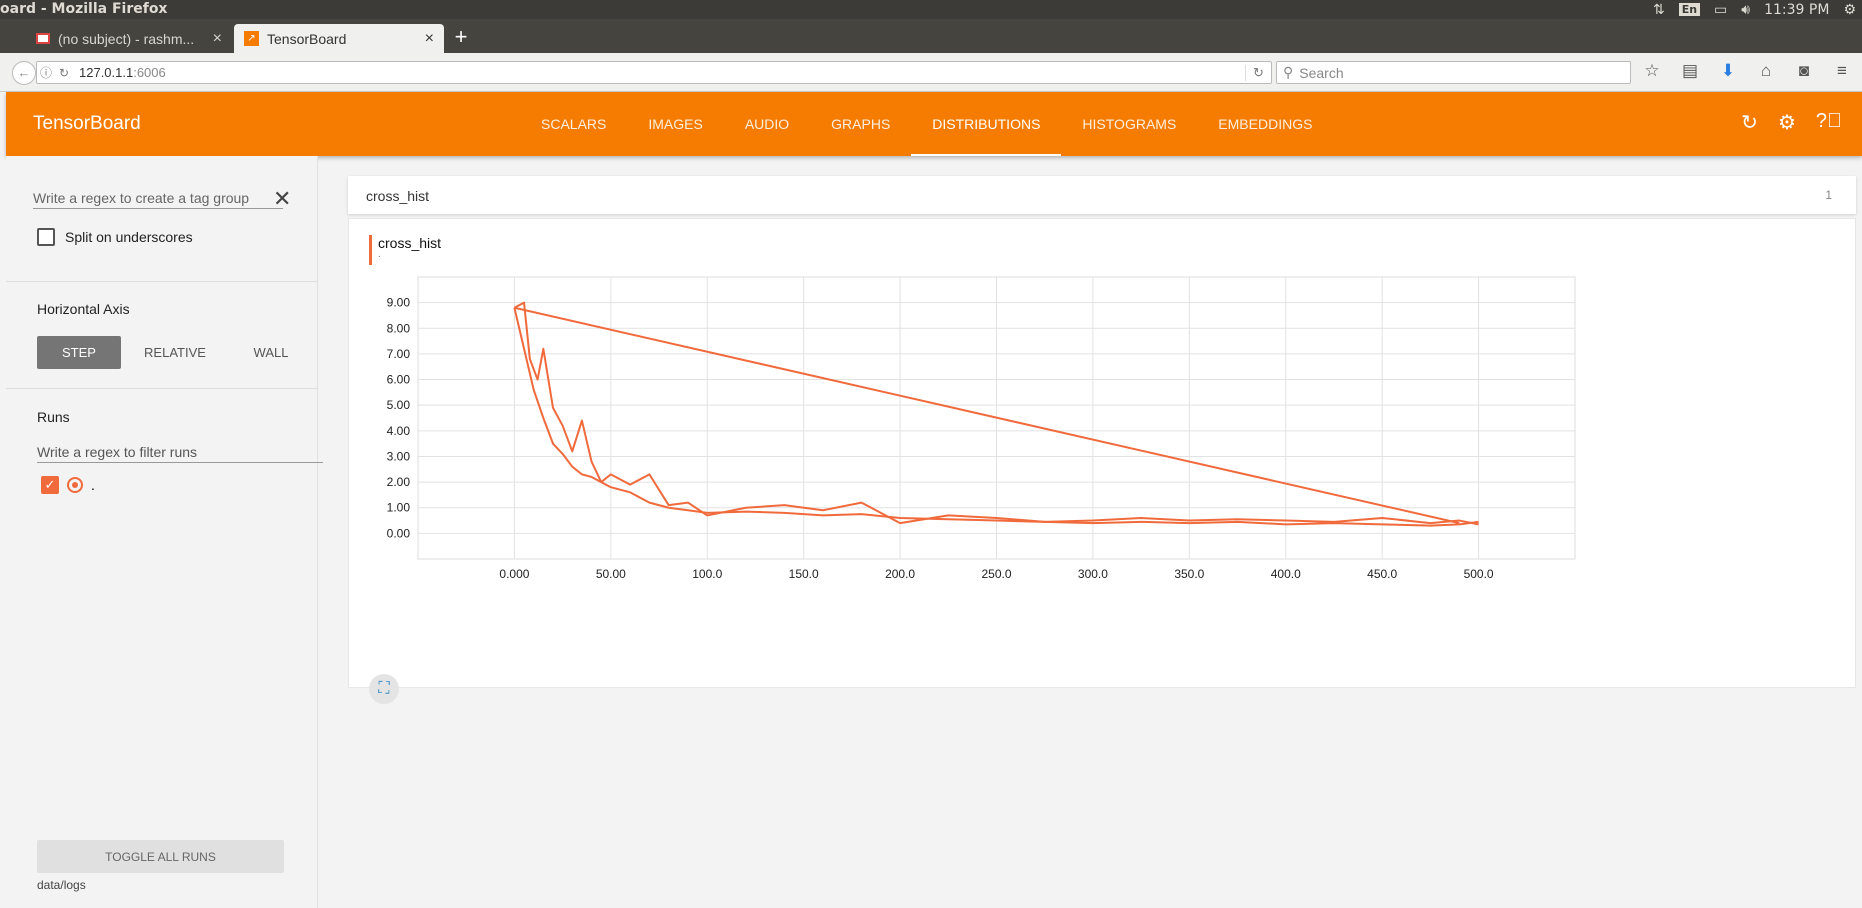  I want to click on run-item: ✓ ., so click(68, 485).